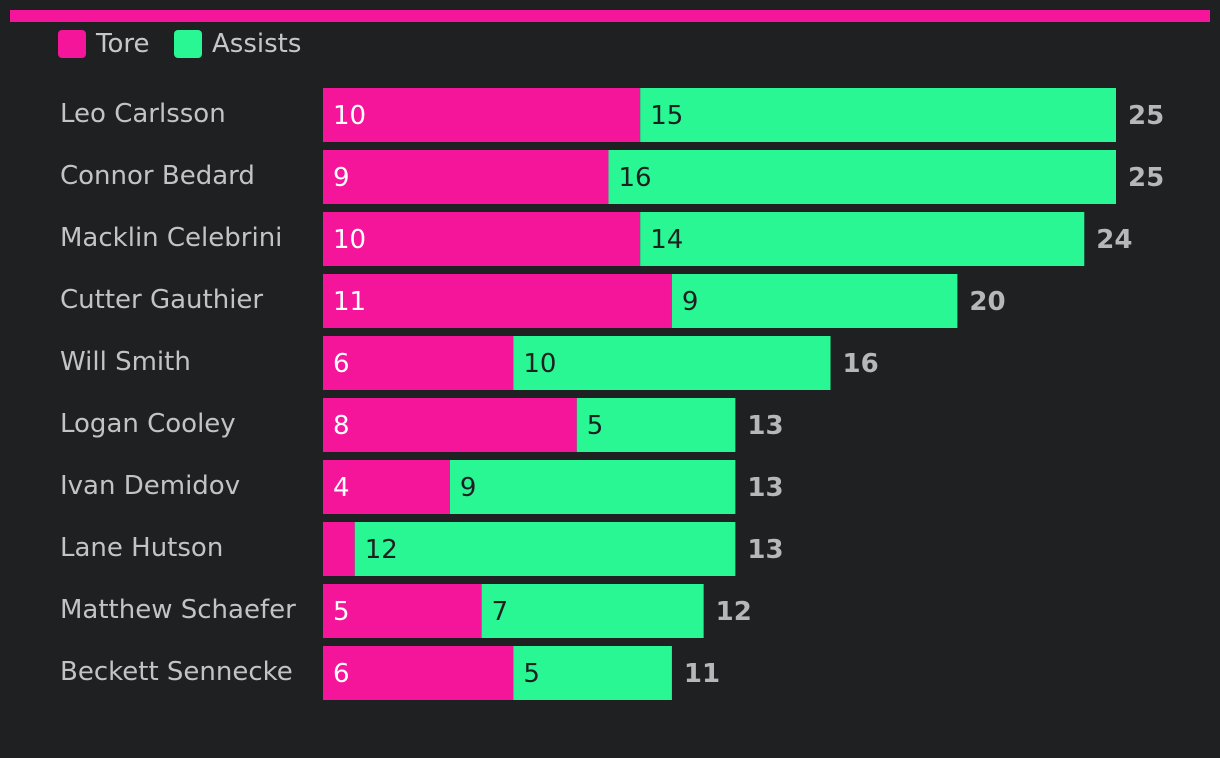 This screenshot has height=758, width=1220. I want to click on total-value-label: 16, so click(861, 364).